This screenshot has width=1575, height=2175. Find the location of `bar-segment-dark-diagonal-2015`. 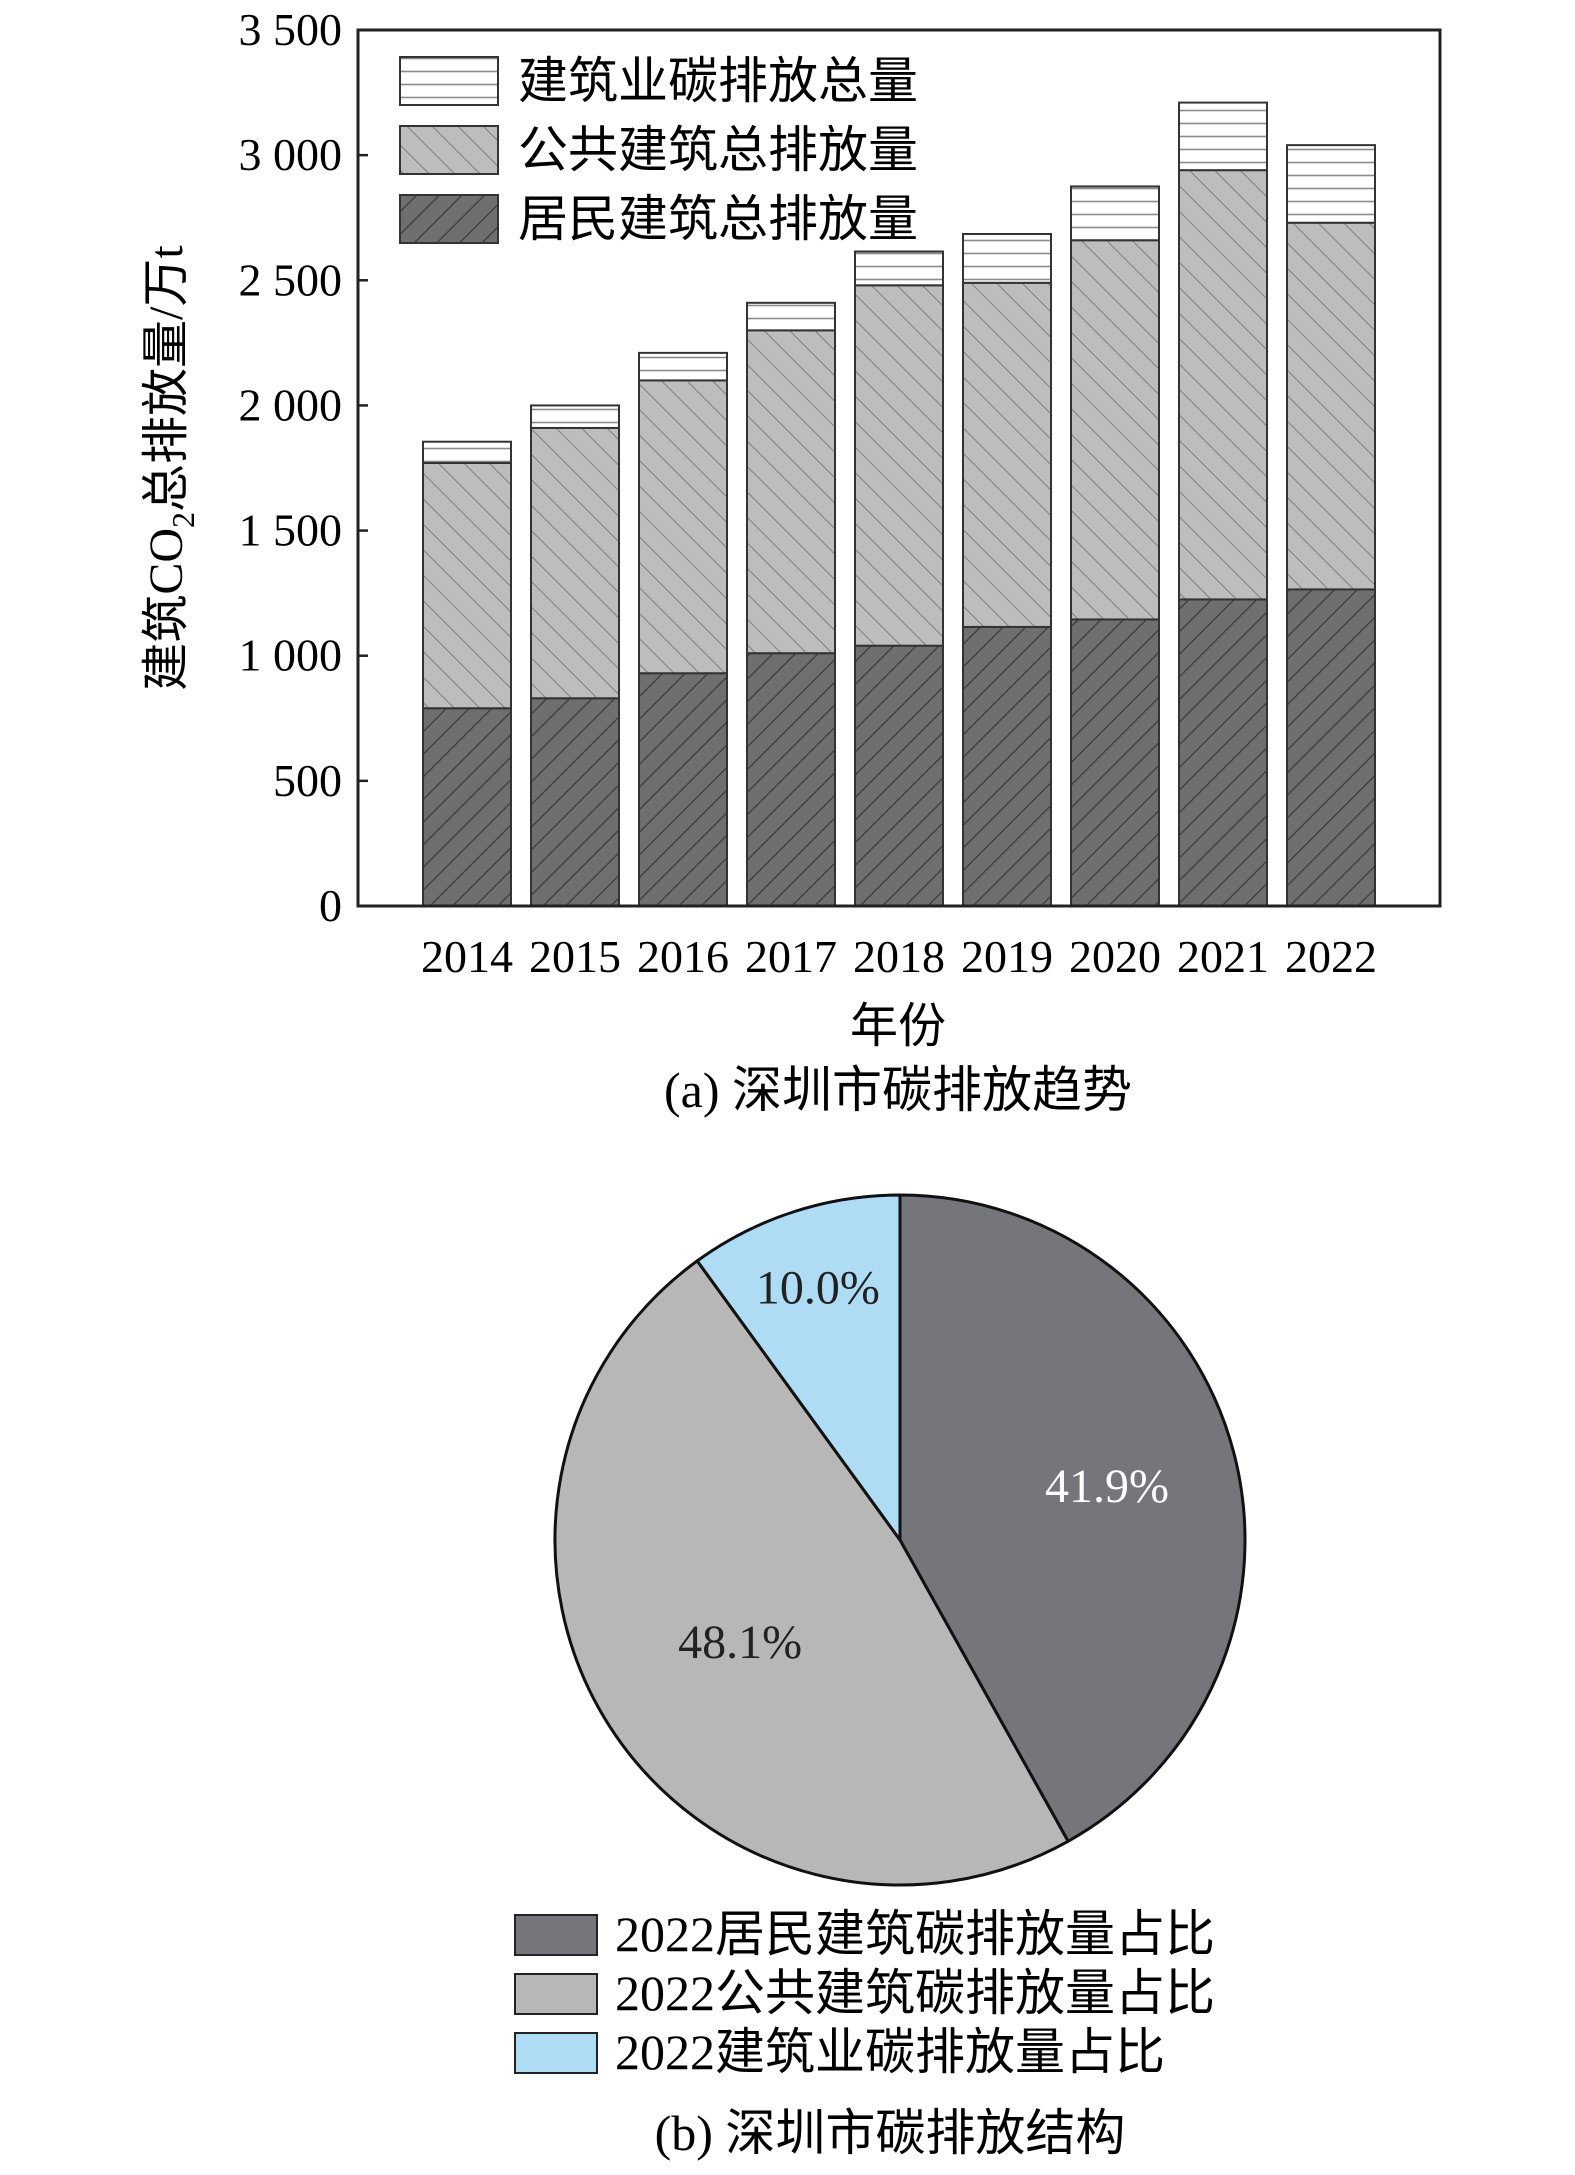

bar-segment-dark-diagonal-2015 is located at coordinates (575, 802).